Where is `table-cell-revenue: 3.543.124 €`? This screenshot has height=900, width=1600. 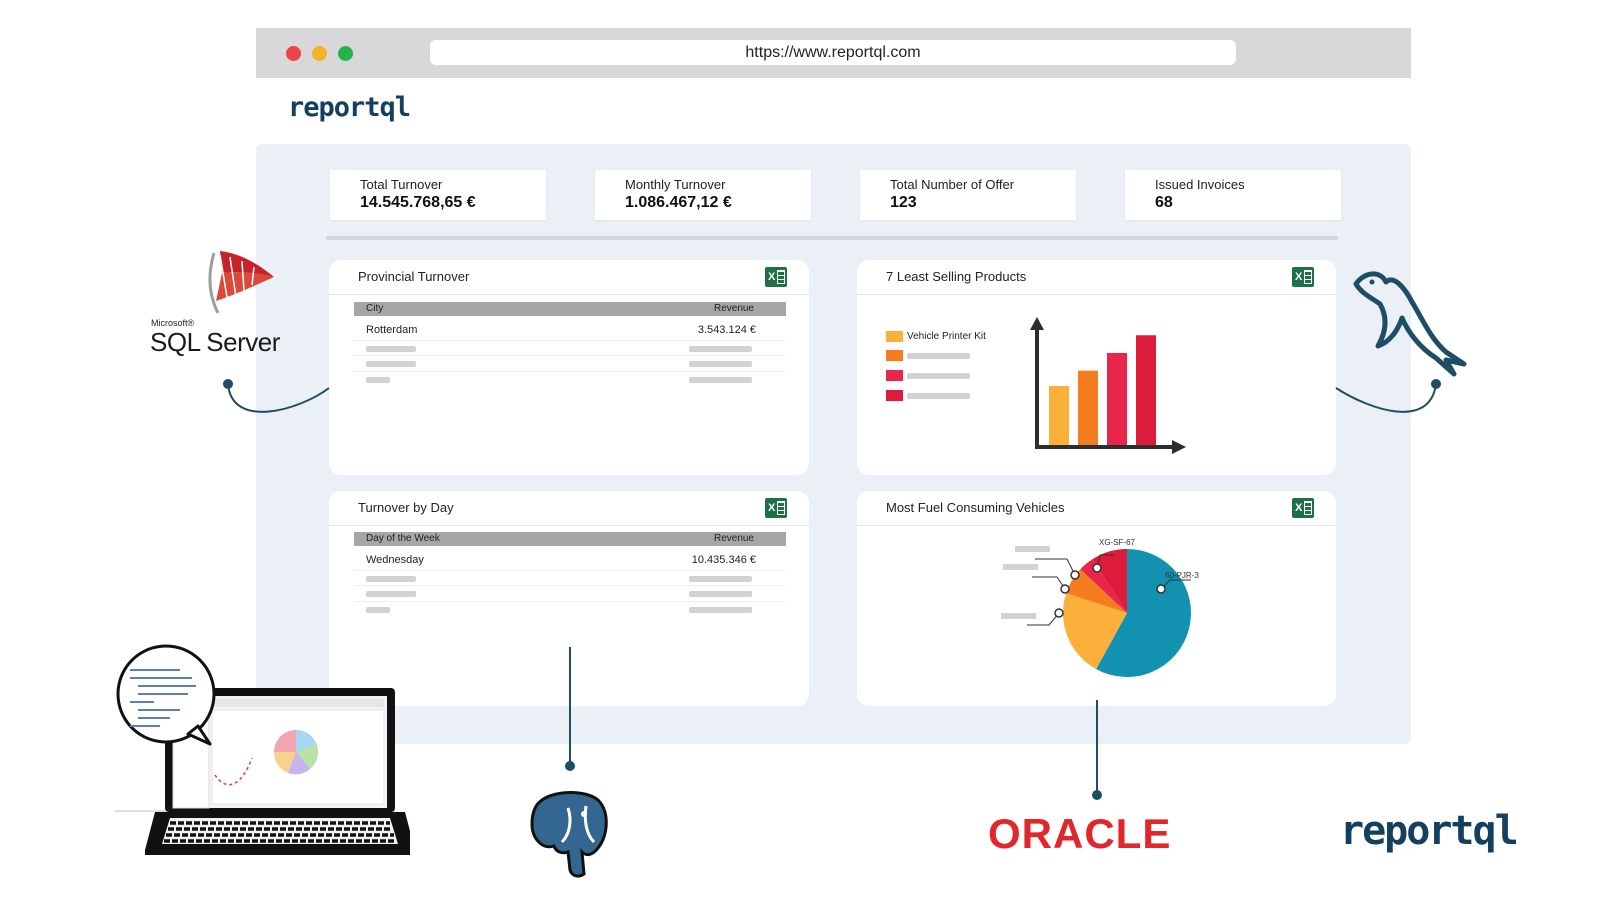
table-cell-revenue: 3.543.124 € is located at coordinates (726, 330).